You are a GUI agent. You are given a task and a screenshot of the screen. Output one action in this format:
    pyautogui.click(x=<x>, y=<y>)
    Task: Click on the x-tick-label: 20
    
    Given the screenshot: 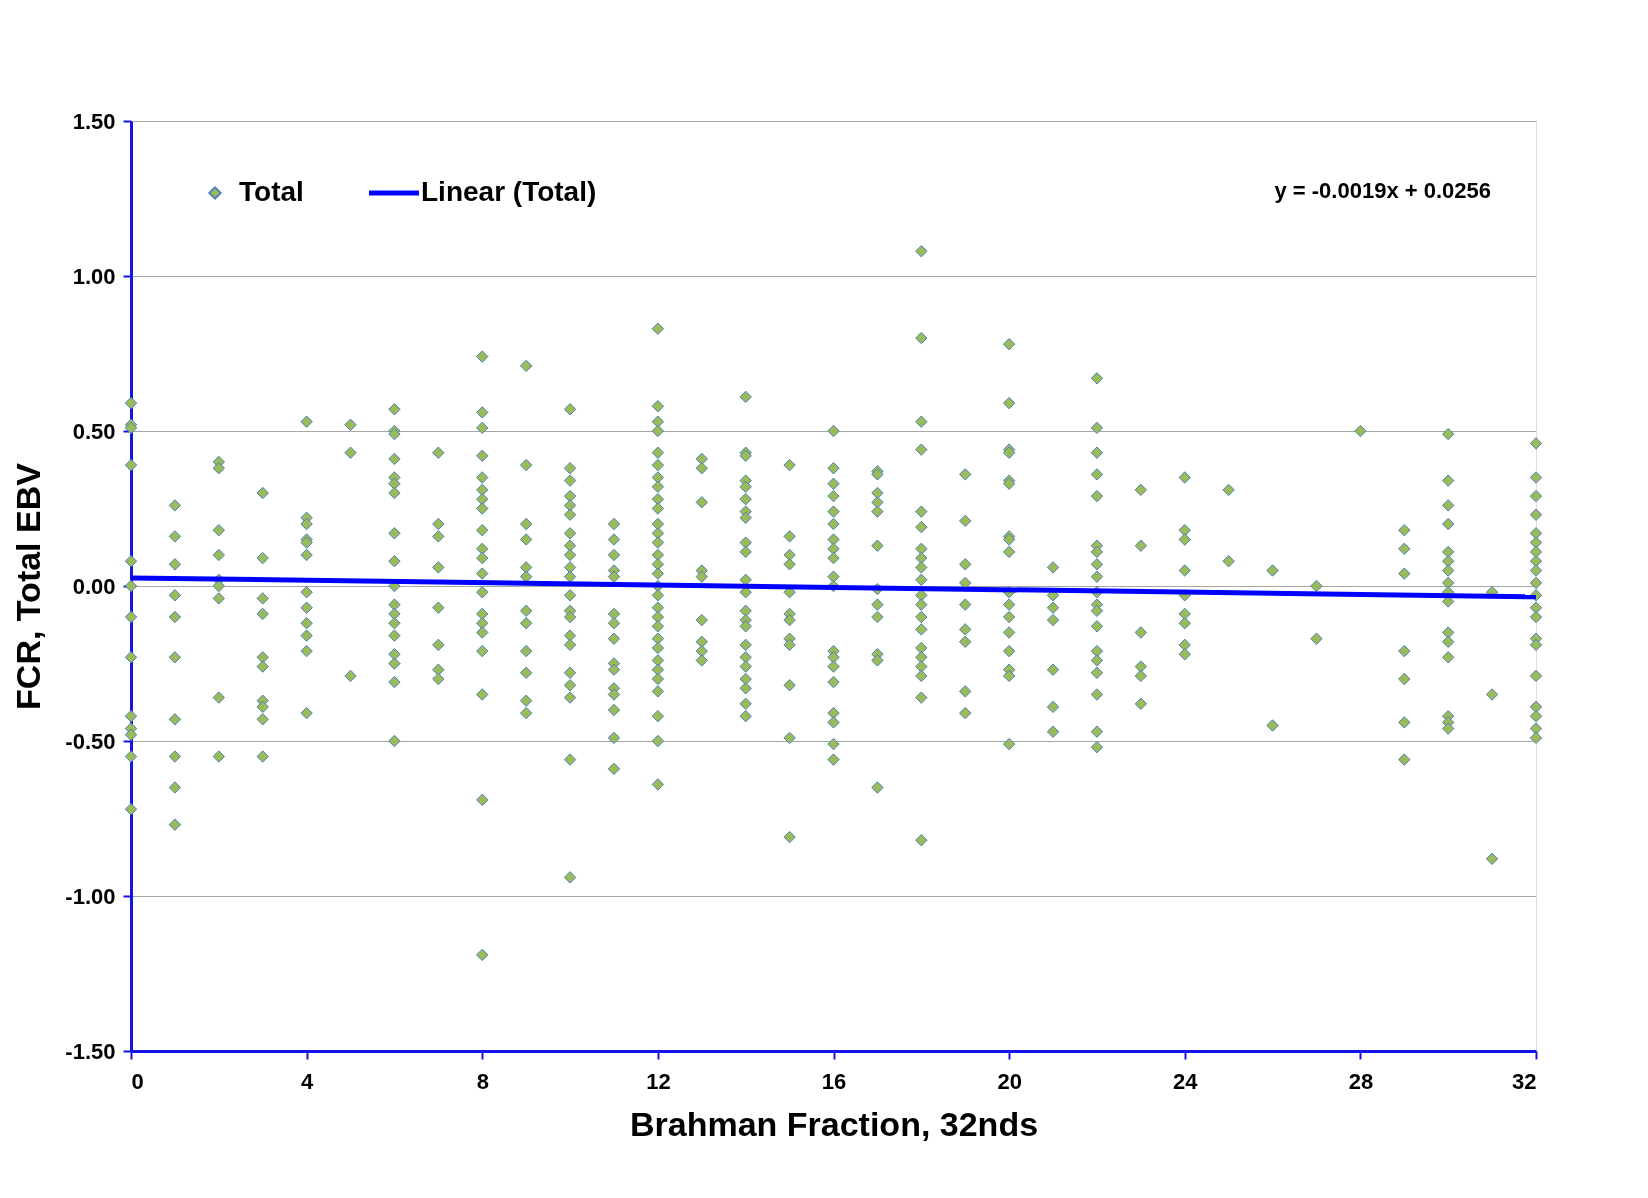 What is the action you would take?
    pyautogui.click(x=1009, y=1081)
    